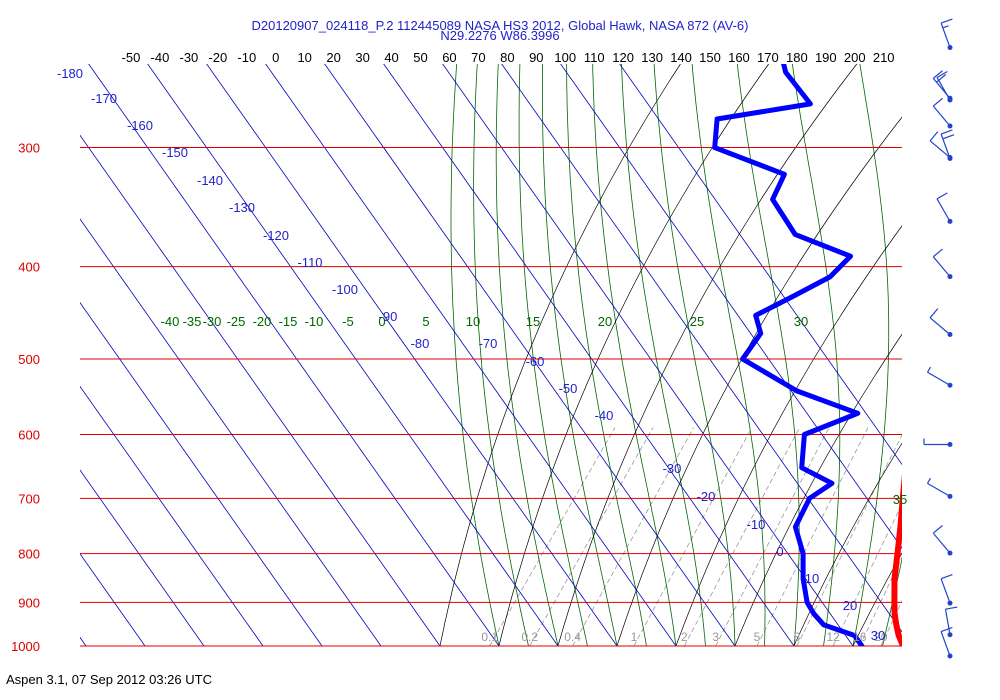  I want to click on top-temperature-tick-label: -30, so click(189, 57).